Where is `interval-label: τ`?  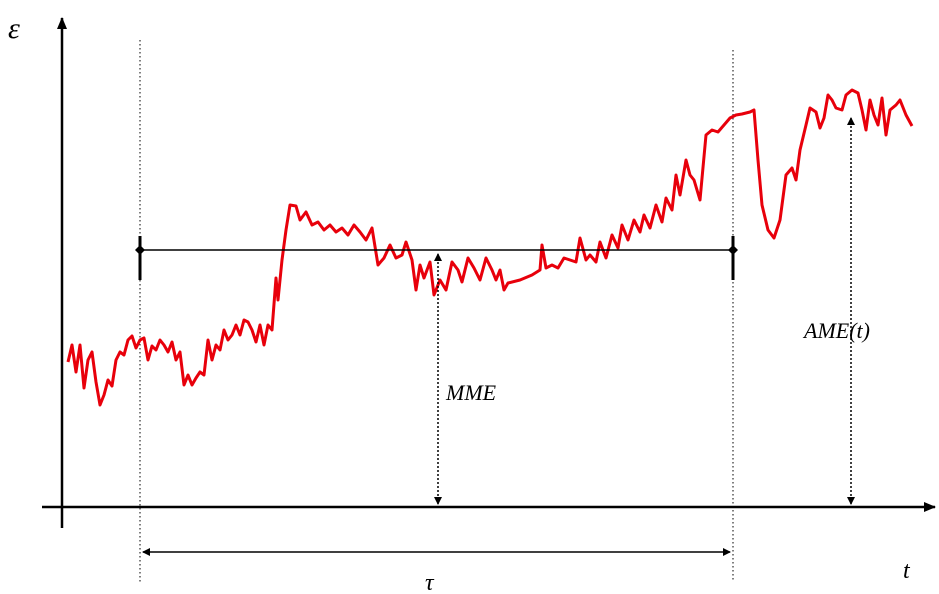 interval-label: τ is located at coordinates (430, 582).